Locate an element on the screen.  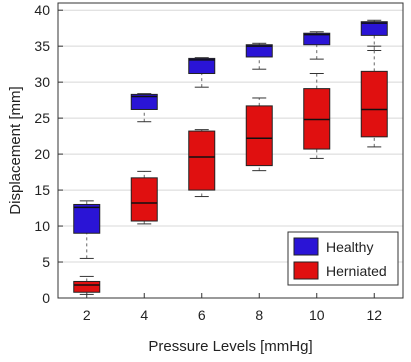
y-tick-label: 25 is located at coordinates (42, 118).